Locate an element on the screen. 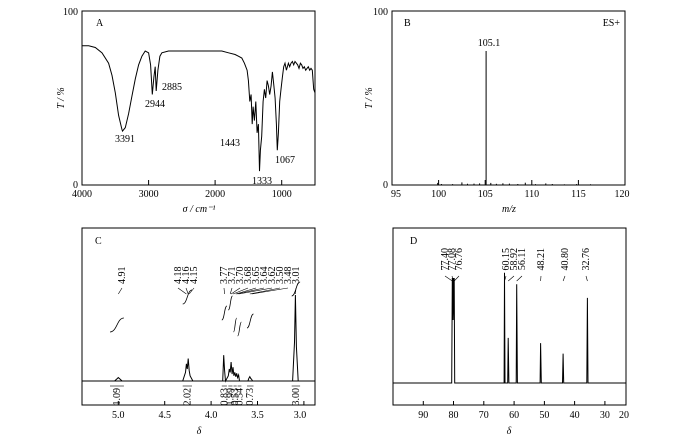 The image size is (700, 446). panel-c-xtick-label: 4.5 is located at coordinates (164, 415).